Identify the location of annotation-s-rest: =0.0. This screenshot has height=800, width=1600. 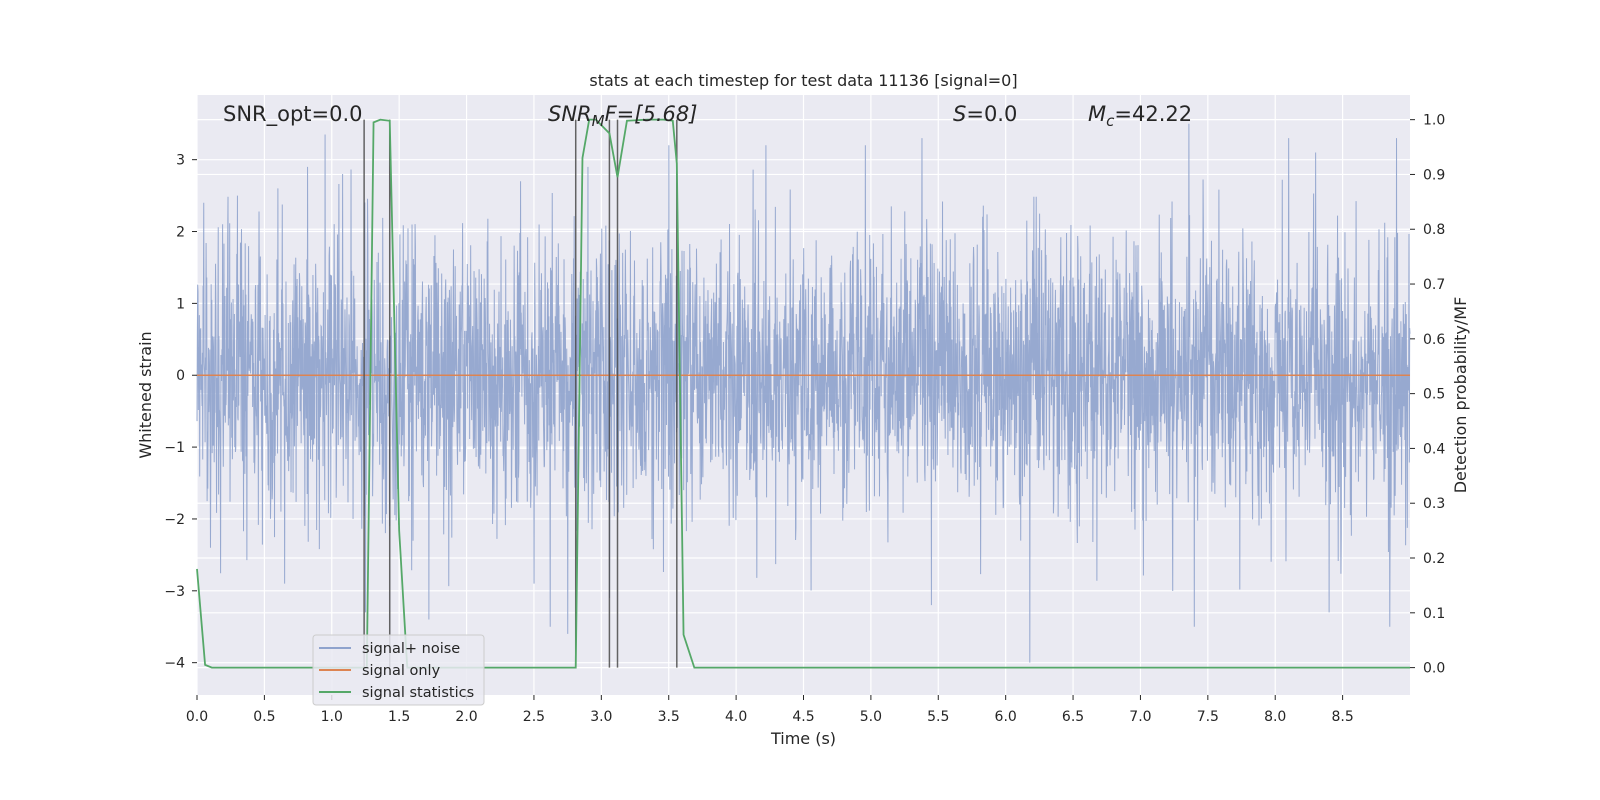
(991, 114).